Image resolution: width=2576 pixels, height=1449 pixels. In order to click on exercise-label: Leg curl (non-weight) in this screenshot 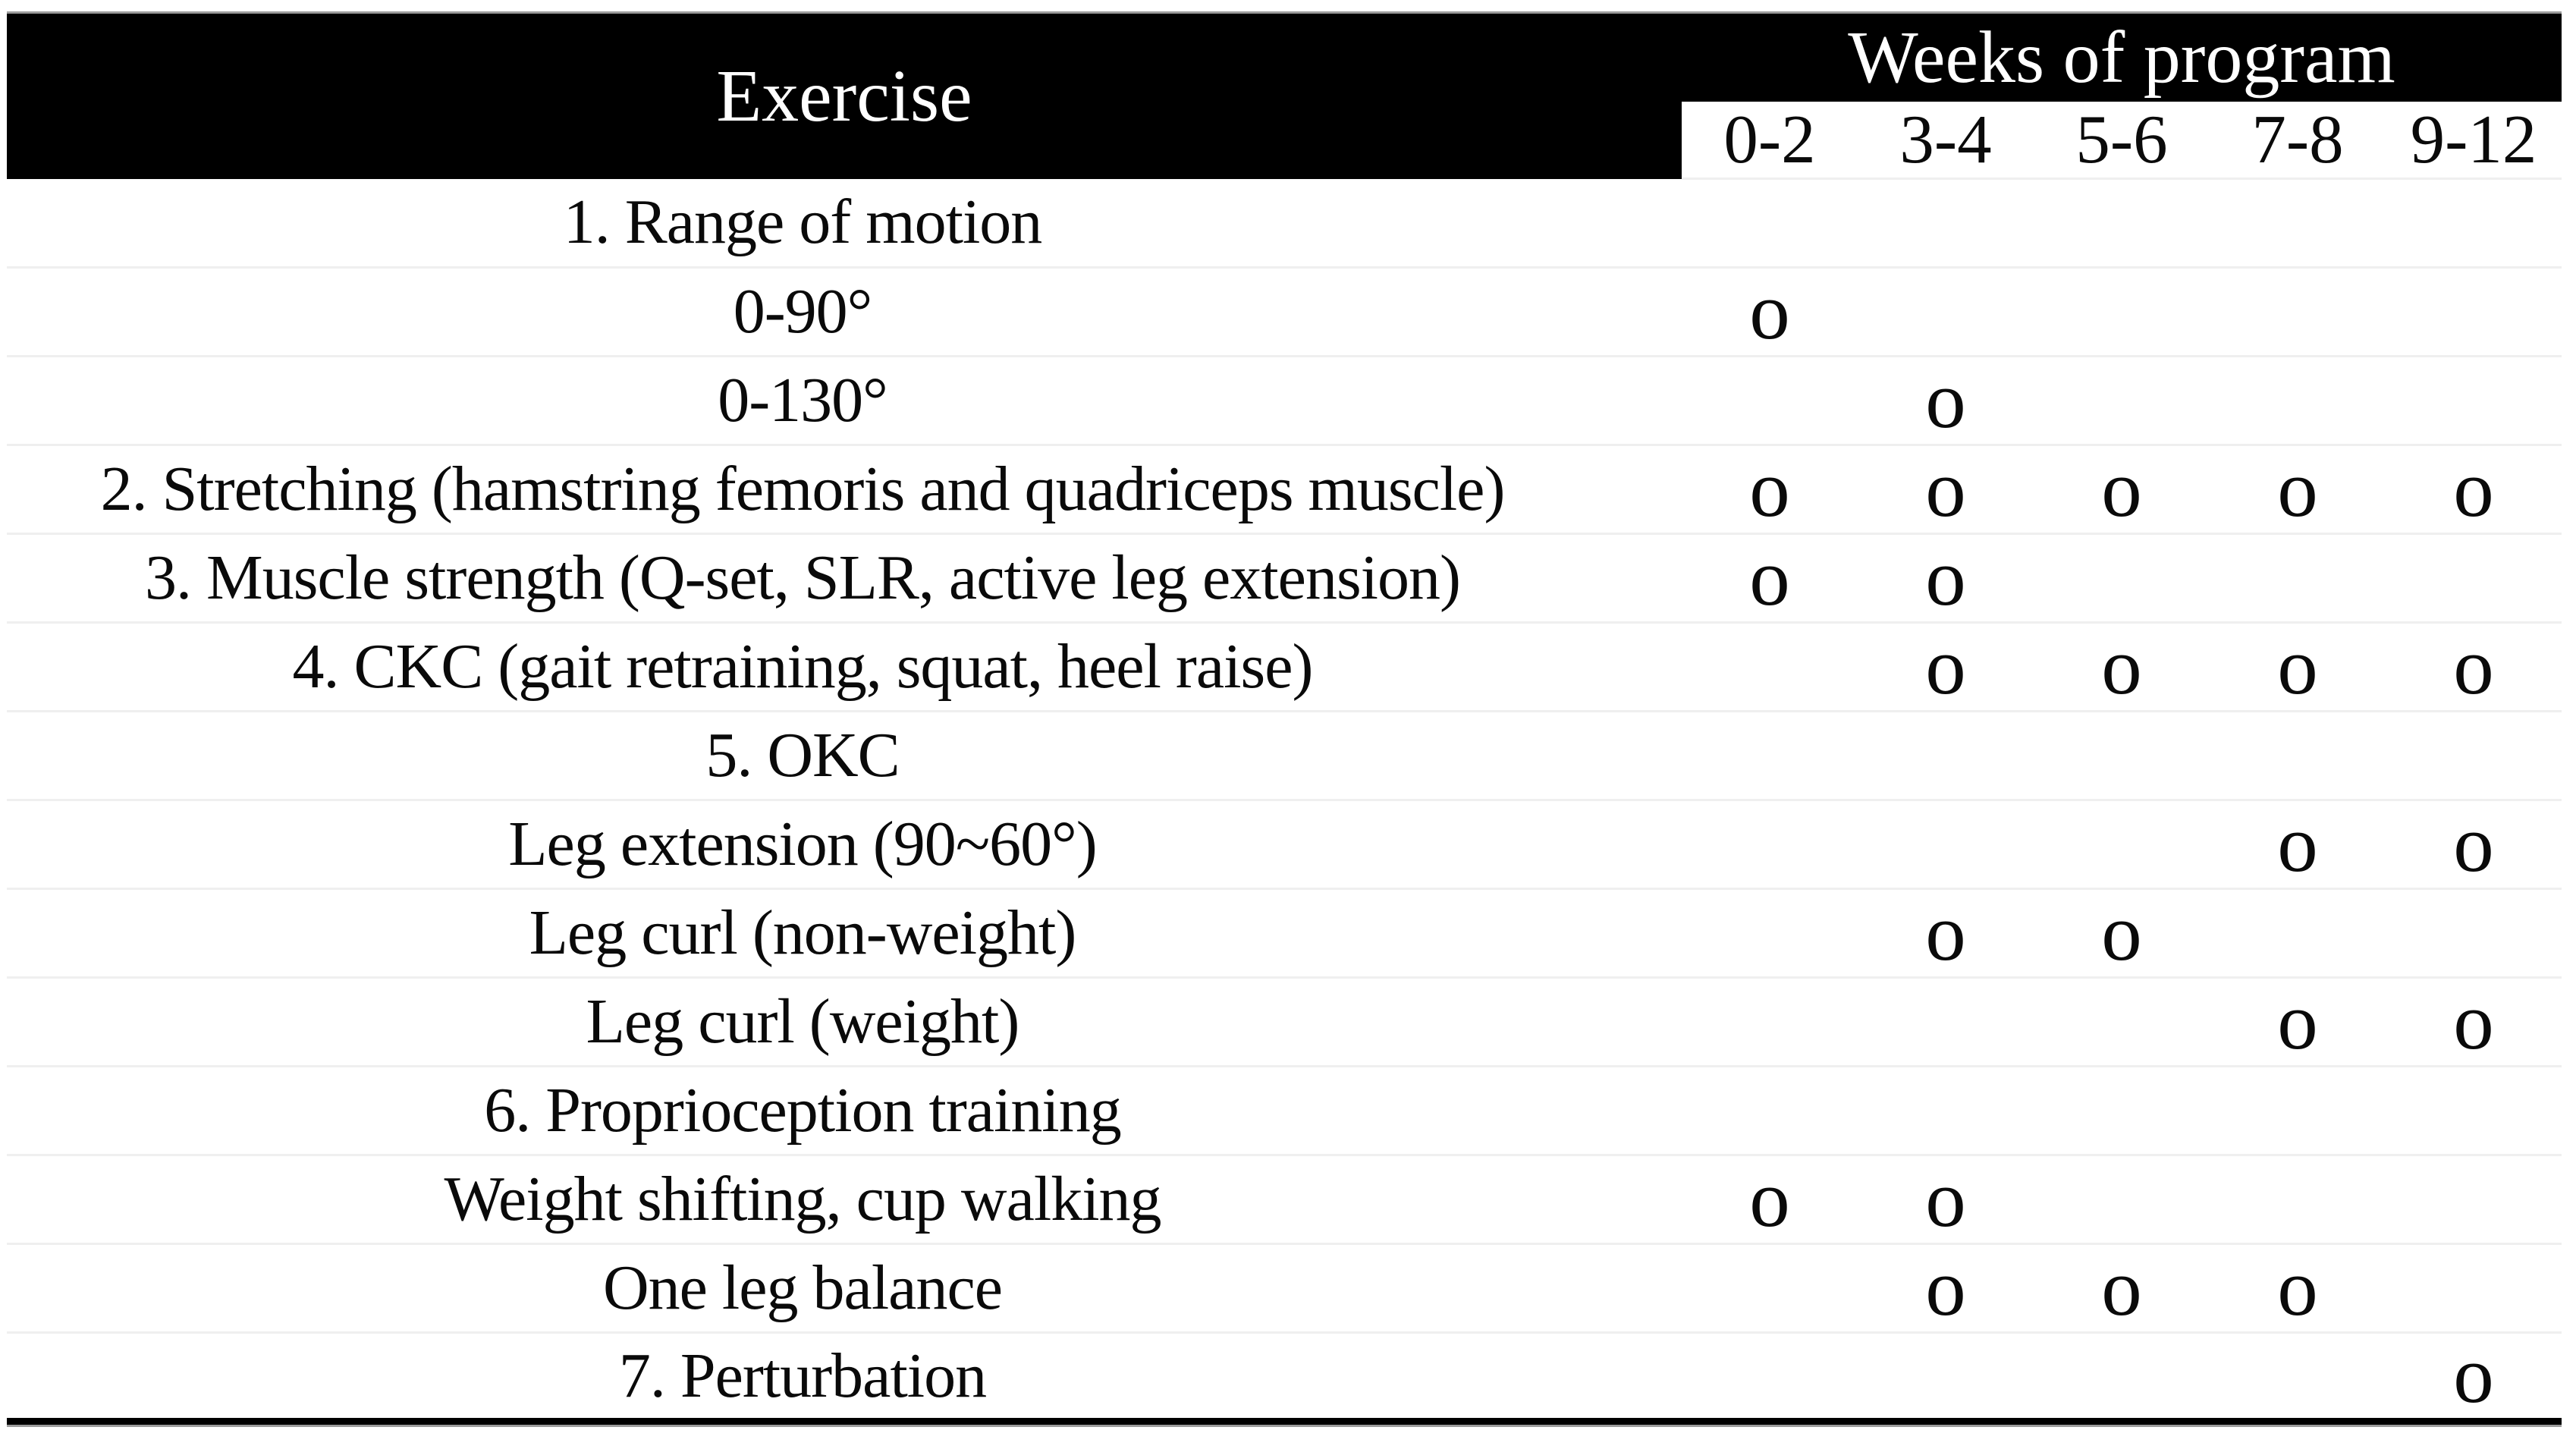, I will do `click(844, 933)`.